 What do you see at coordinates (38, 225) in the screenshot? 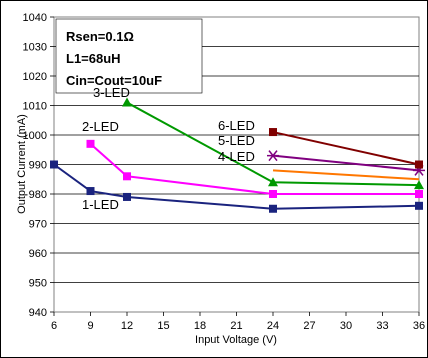
I see `y-tick-label: 970` at bounding box center [38, 225].